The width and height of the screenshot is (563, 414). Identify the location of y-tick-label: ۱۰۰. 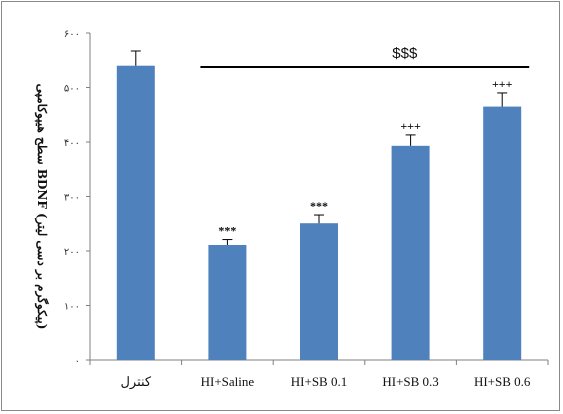
(72, 307).